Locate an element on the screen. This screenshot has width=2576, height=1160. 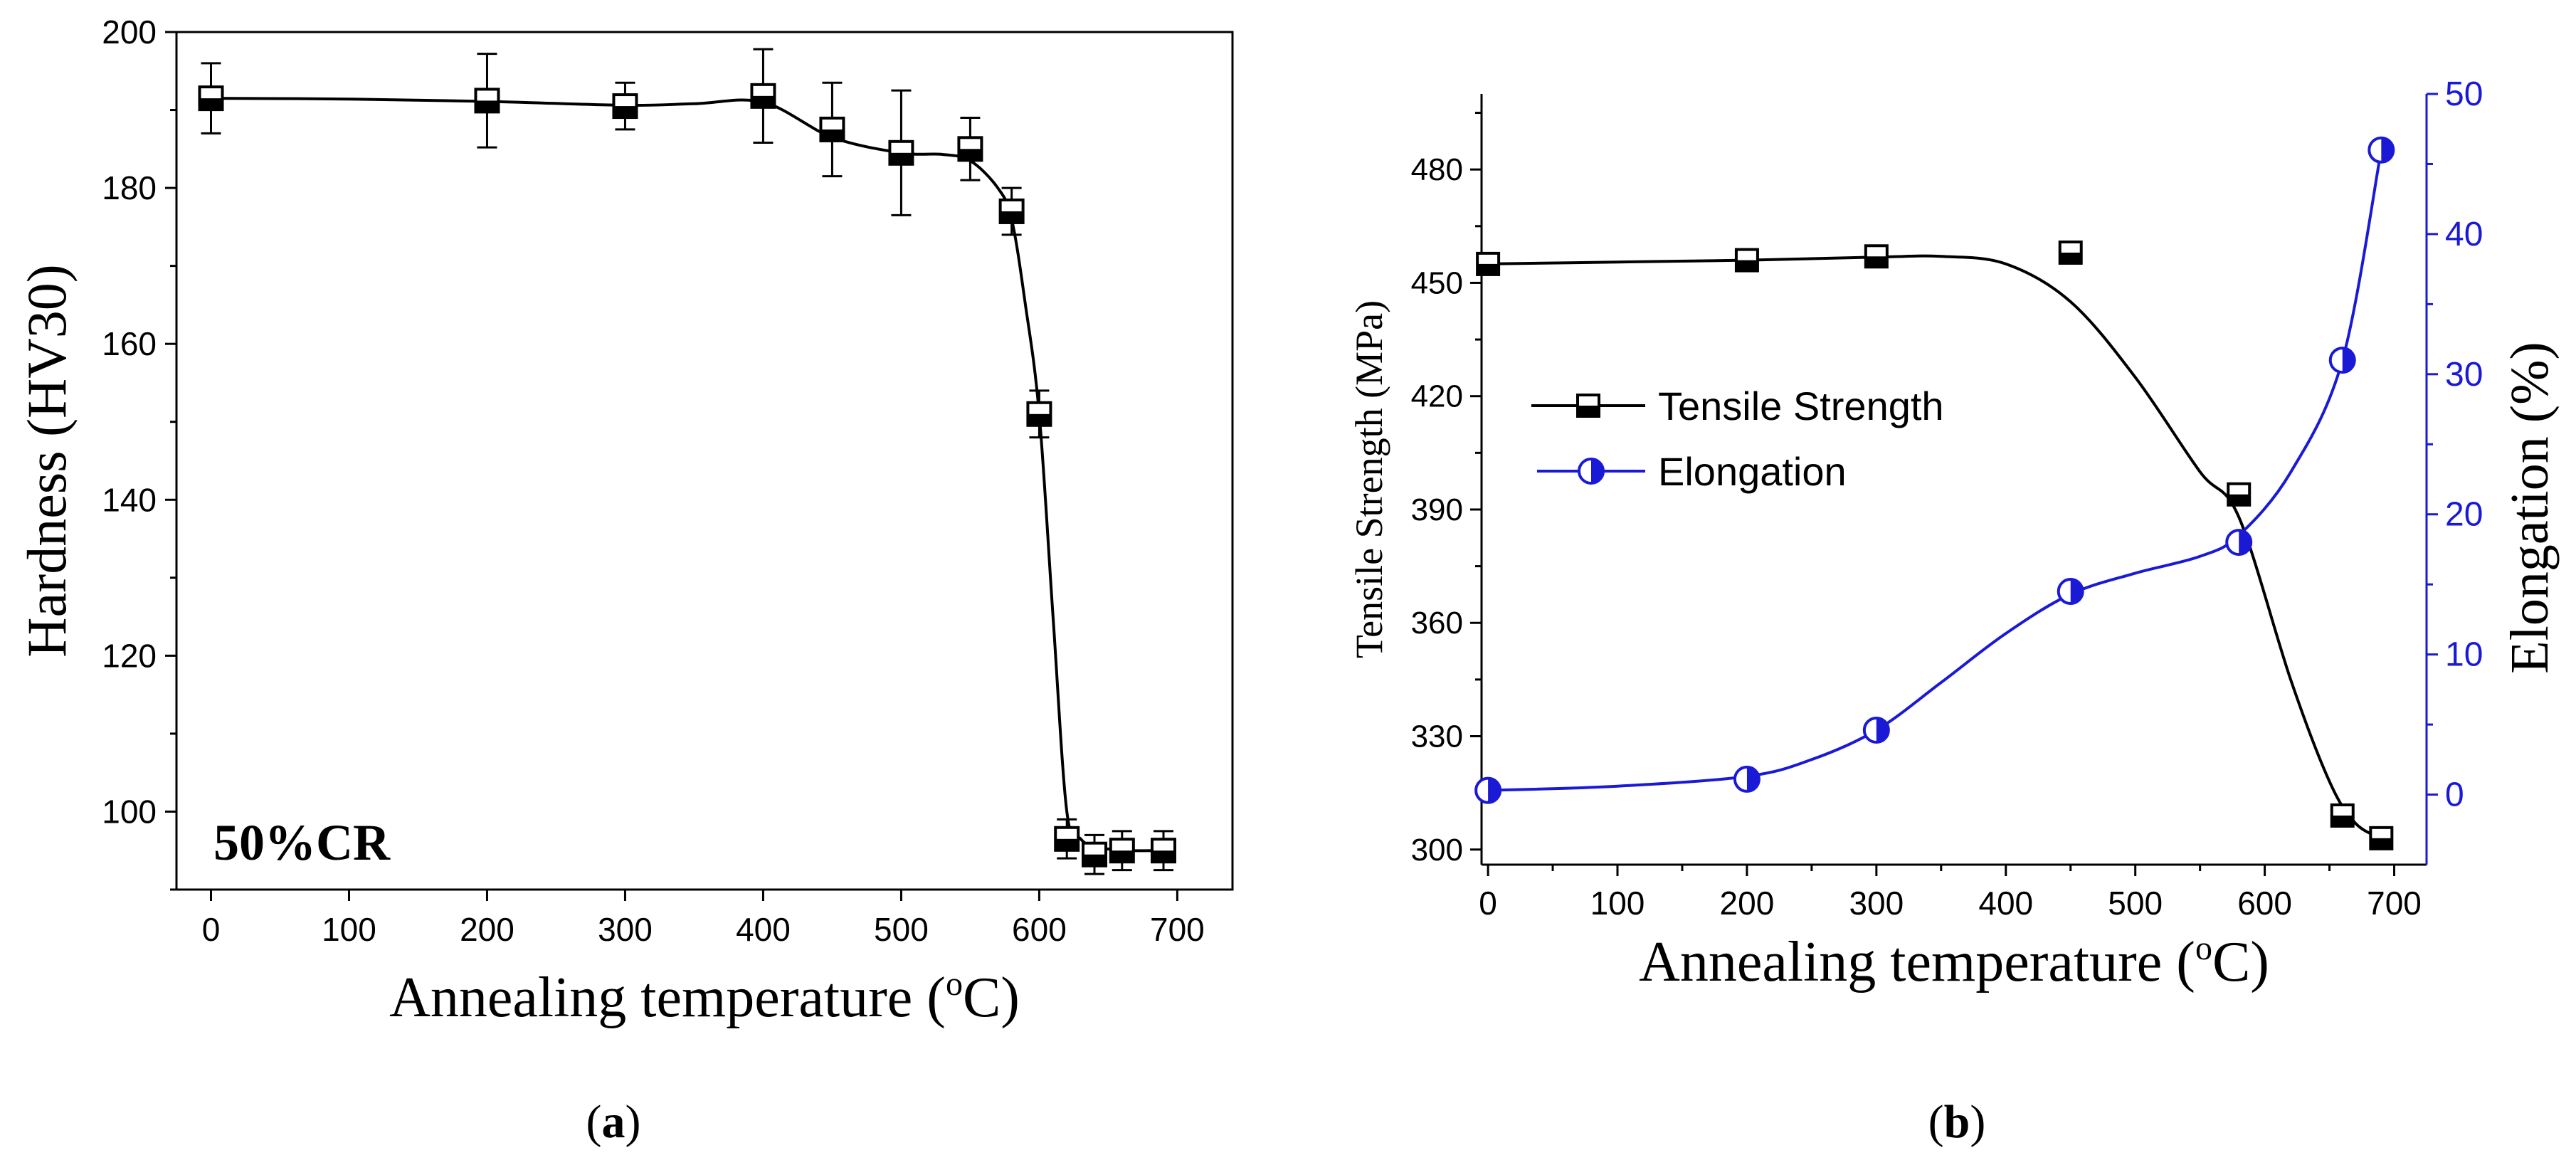
chart-b-y2-tick-label: 40 is located at coordinates (2464, 234).